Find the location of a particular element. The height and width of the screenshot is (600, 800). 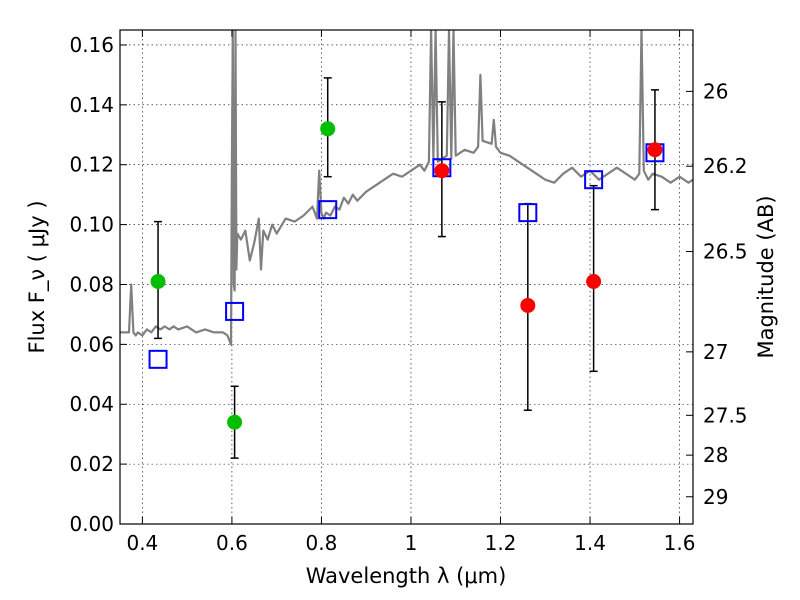

y-tick-label: 0.16 is located at coordinates (91, 45).